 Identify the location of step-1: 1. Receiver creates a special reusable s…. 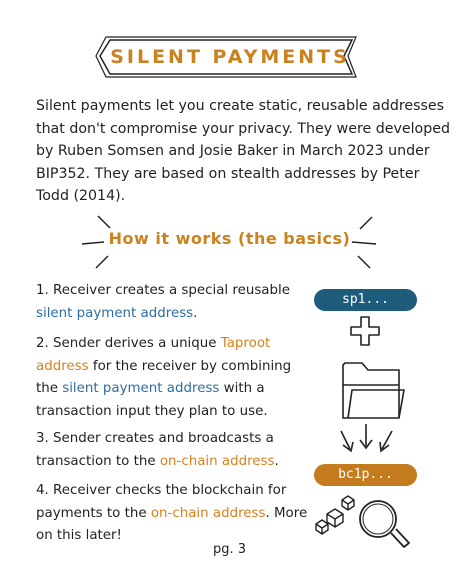
(175, 302).